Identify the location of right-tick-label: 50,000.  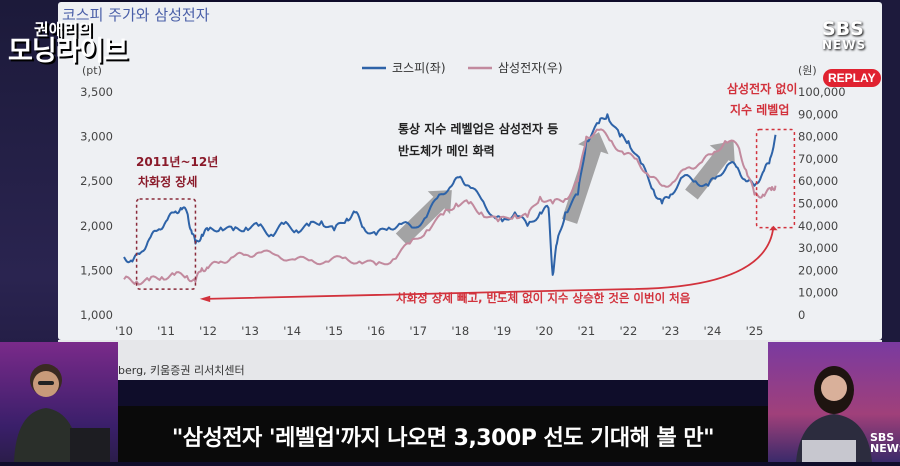
(818, 204).